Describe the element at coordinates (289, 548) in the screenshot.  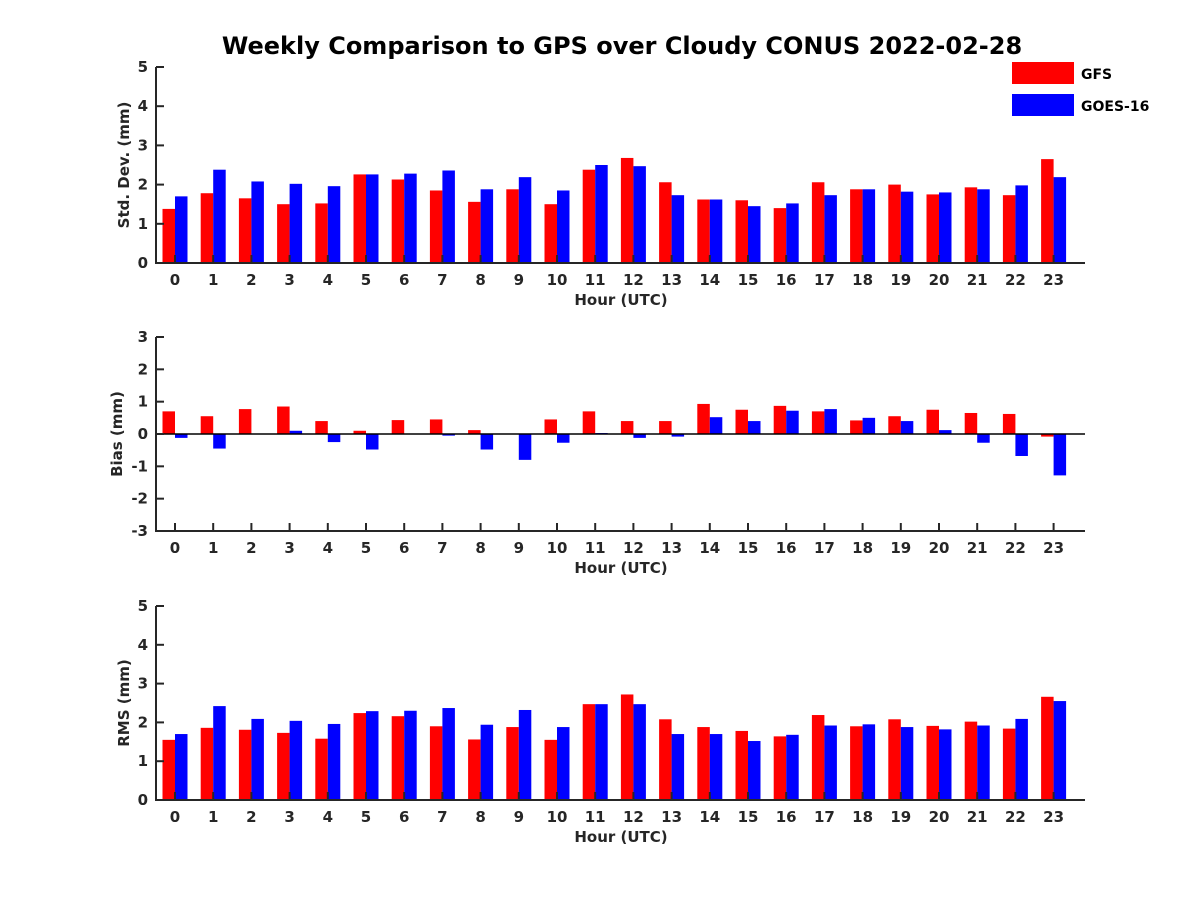
I see `bias-xtick-label: 3` at that location.